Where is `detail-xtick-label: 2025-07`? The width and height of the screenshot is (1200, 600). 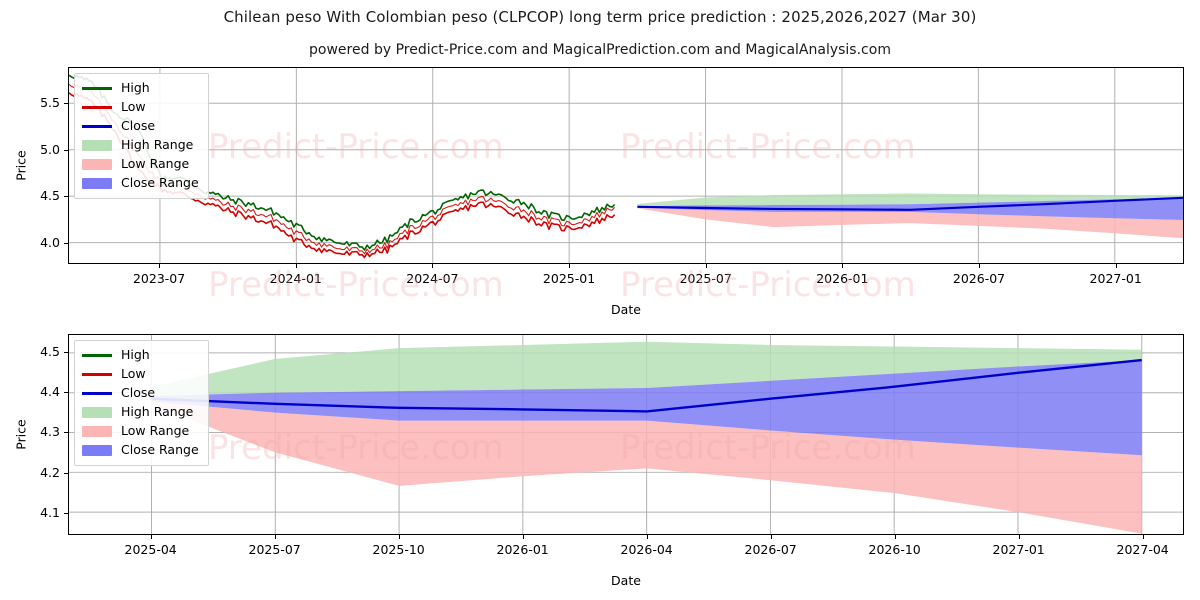 detail-xtick-label: 2025-07 is located at coordinates (274, 549).